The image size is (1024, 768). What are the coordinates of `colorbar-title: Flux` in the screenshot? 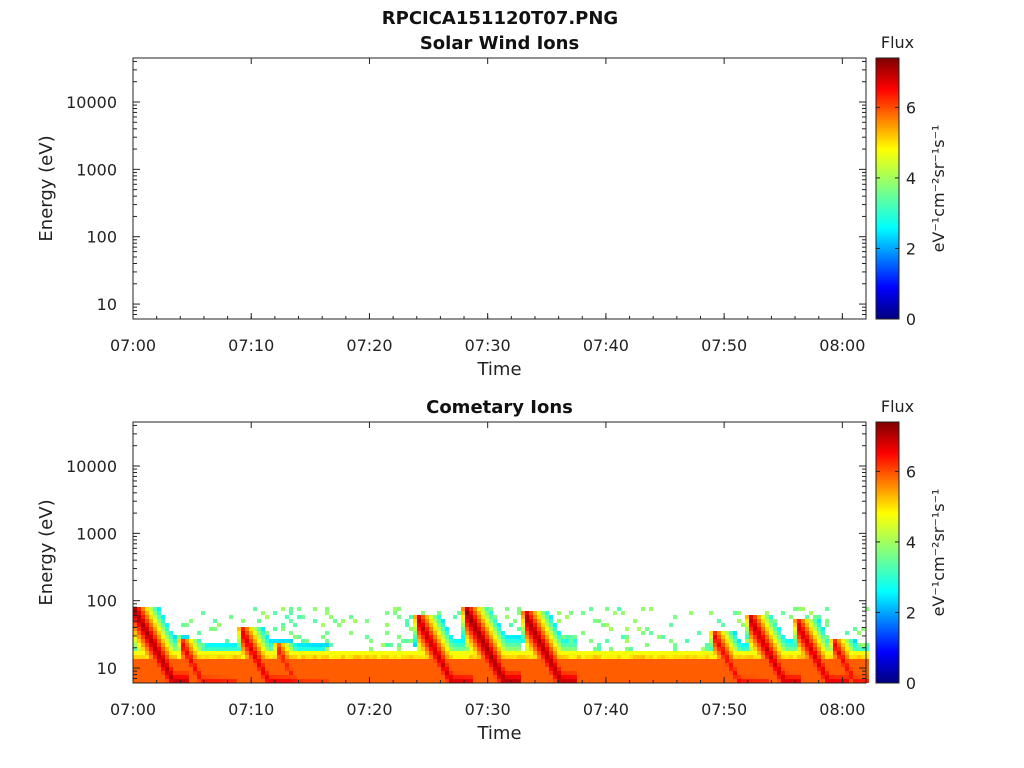 It's located at (897, 42).